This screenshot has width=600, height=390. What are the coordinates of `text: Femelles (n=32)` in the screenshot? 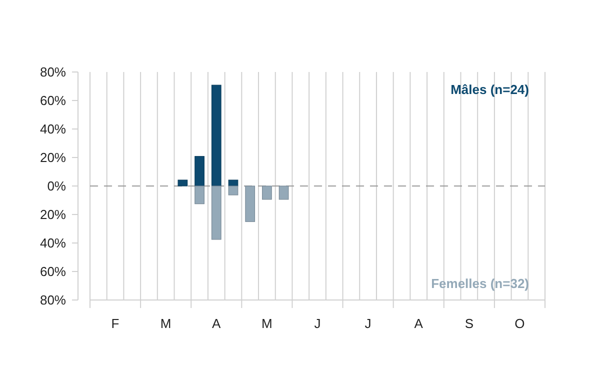 It's located at (480, 283).